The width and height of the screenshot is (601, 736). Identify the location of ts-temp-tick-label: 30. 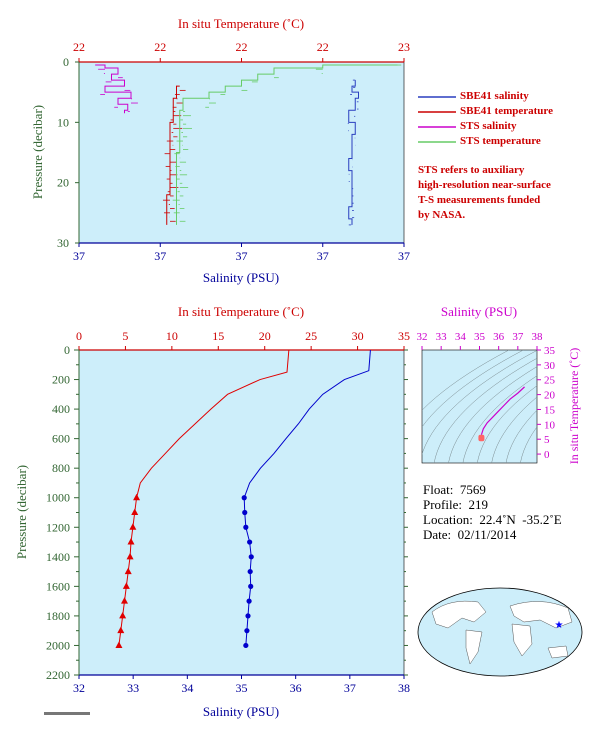
(550, 366).